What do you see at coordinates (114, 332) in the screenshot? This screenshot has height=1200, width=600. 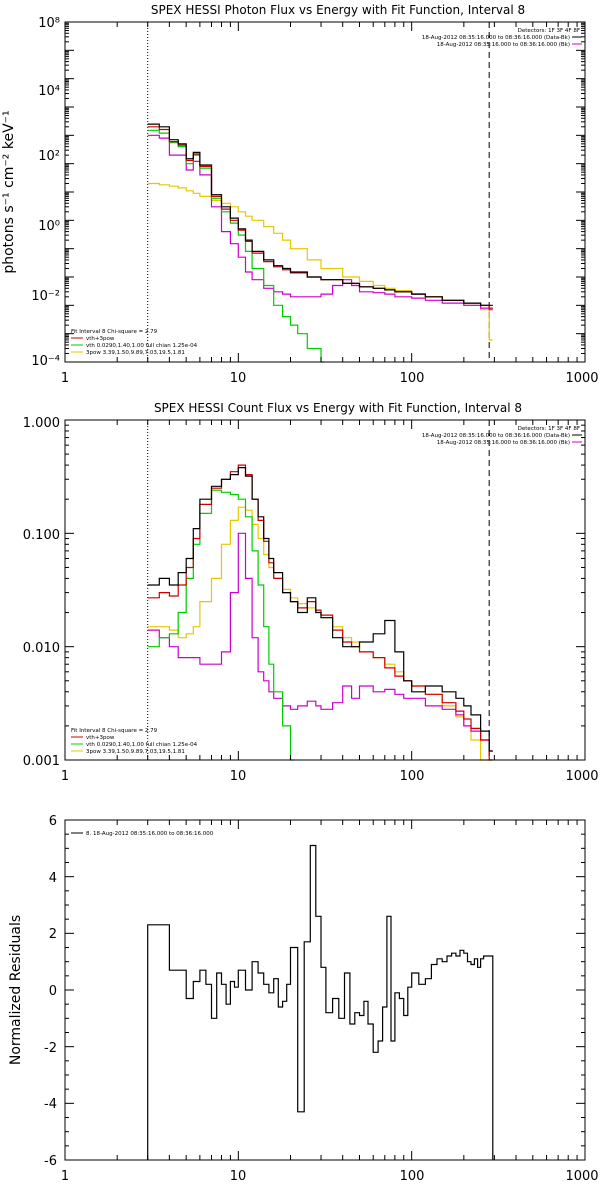 I see `photon-legend-fit: Fit Interval 8 Chi-square = 2.79` at bounding box center [114, 332].